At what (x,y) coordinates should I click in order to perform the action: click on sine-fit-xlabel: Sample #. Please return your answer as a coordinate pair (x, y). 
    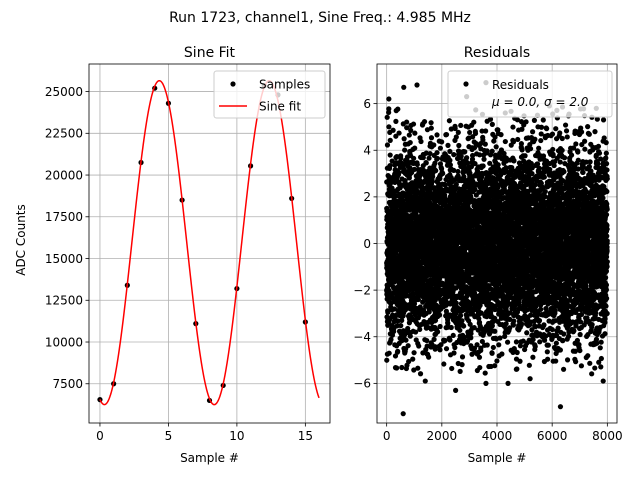
    Looking at the image, I should click on (209, 458).